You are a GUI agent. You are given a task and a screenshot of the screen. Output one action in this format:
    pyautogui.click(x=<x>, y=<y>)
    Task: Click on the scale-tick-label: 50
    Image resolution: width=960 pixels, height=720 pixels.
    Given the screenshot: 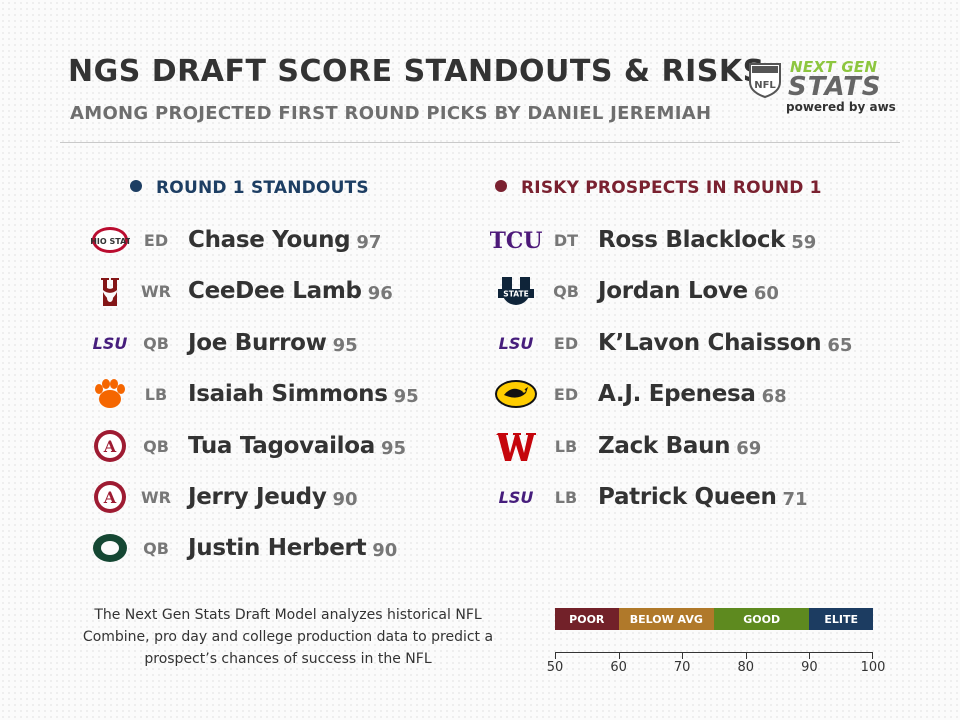 What is the action you would take?
    pyautogui.click(x=555, y=667)
    